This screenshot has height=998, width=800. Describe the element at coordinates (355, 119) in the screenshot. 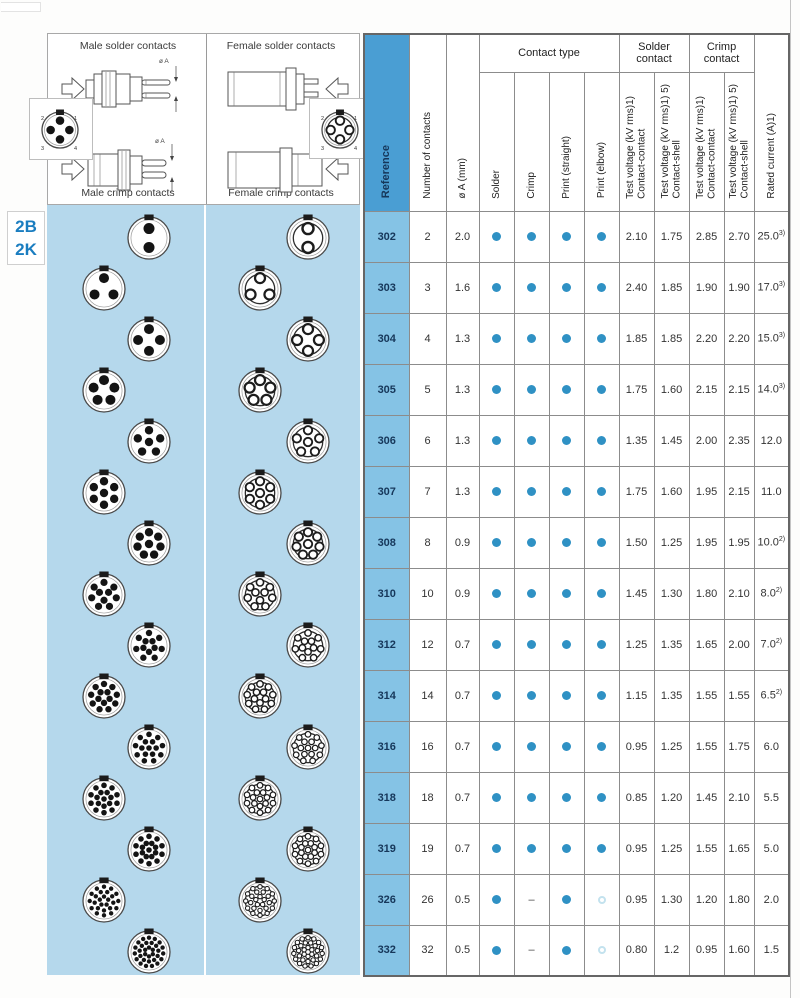

I see `svg-text: 1` at that location.